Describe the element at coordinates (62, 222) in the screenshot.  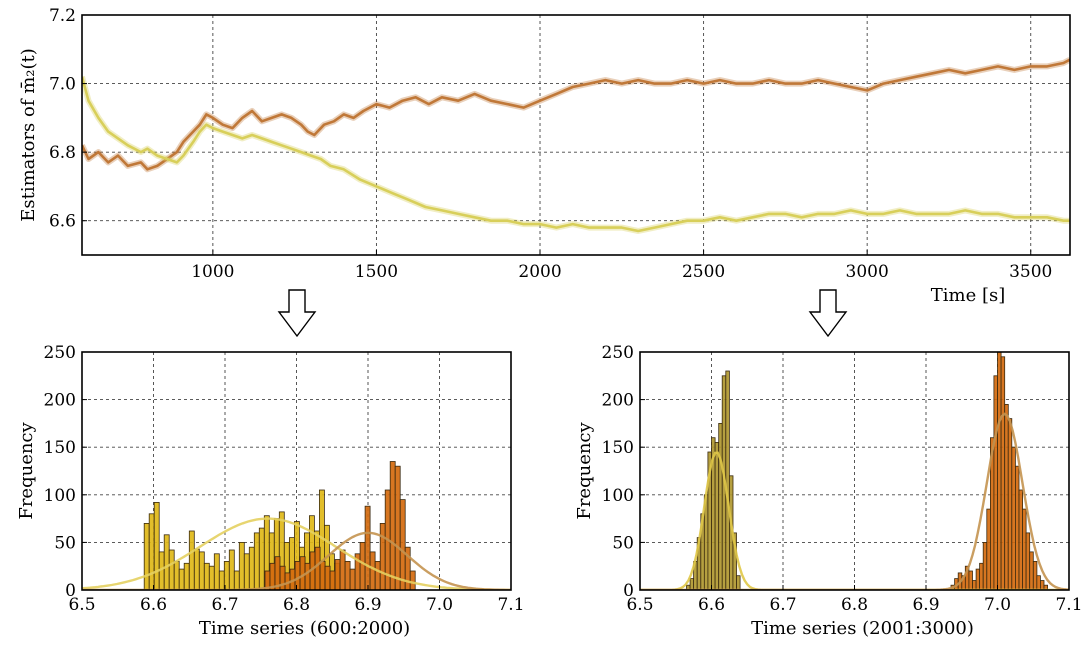
I see `y-tick-label: 6.6` at that location.